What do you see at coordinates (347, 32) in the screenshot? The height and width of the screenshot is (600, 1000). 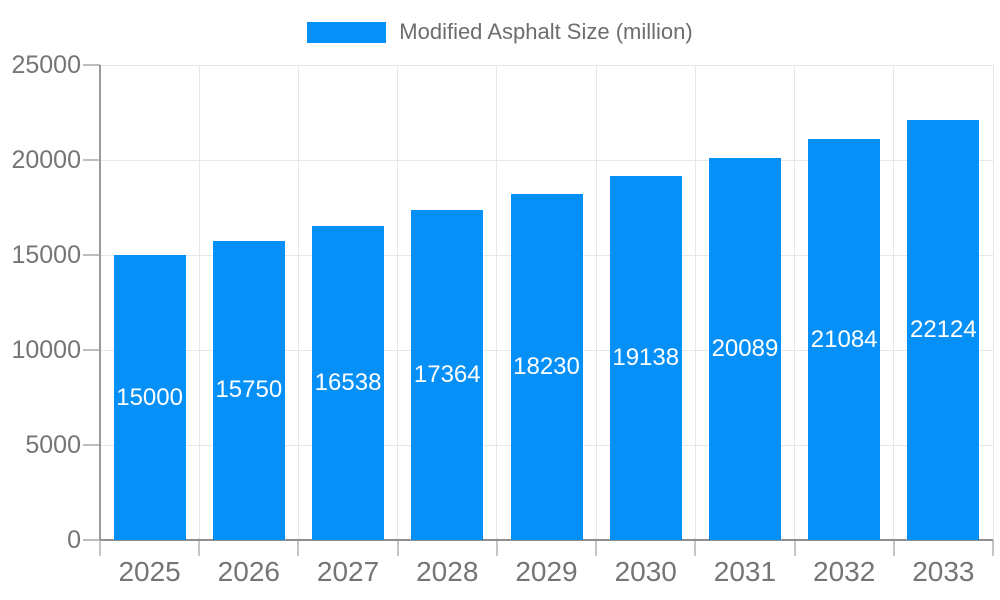 I see `legend-swatch` at bounding box center [347, 32].